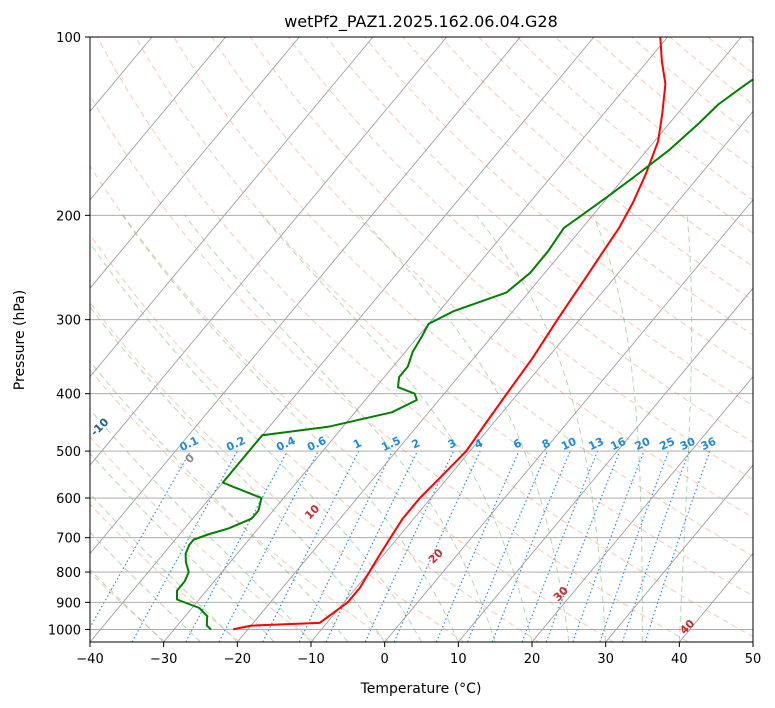  I want to click on x-tick-label: 50, so click(753, 659).